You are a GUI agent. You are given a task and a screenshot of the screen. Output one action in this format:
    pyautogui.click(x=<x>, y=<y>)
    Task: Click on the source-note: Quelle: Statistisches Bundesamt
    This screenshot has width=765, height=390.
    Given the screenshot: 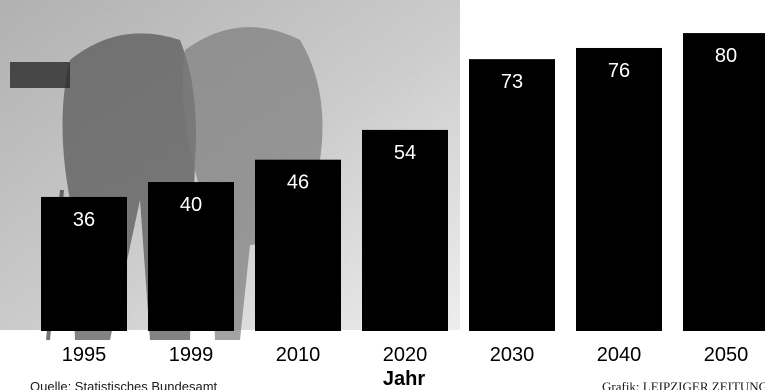 What is the action you would take?
    pyautogui.click(x=124, y=384)
    